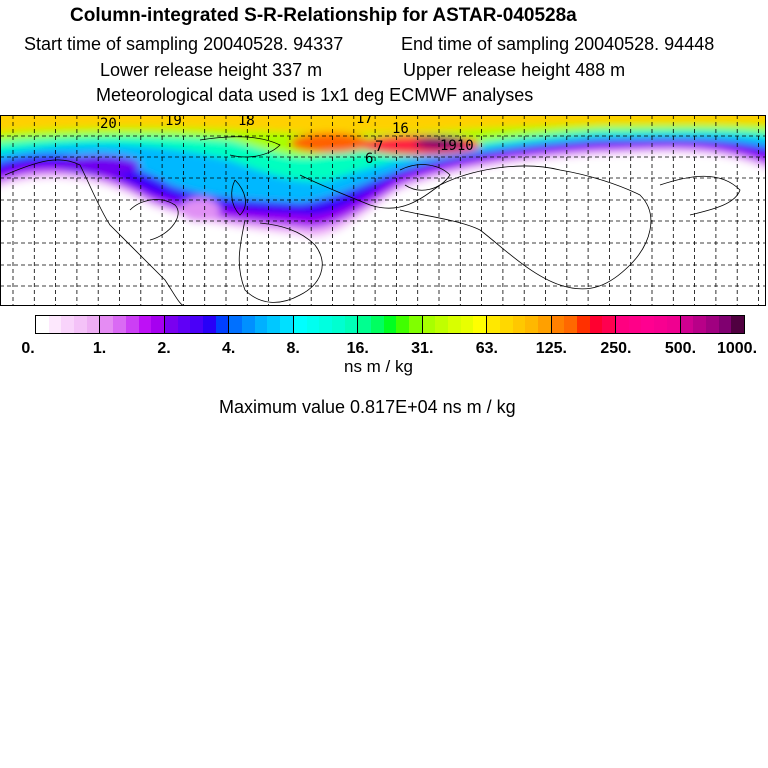 Image resolution: width=768 pixels, height=768 pixels. I want to click on maximum-value: Maximum value 0.817E+04 ns m / kg, so click(367, 407).